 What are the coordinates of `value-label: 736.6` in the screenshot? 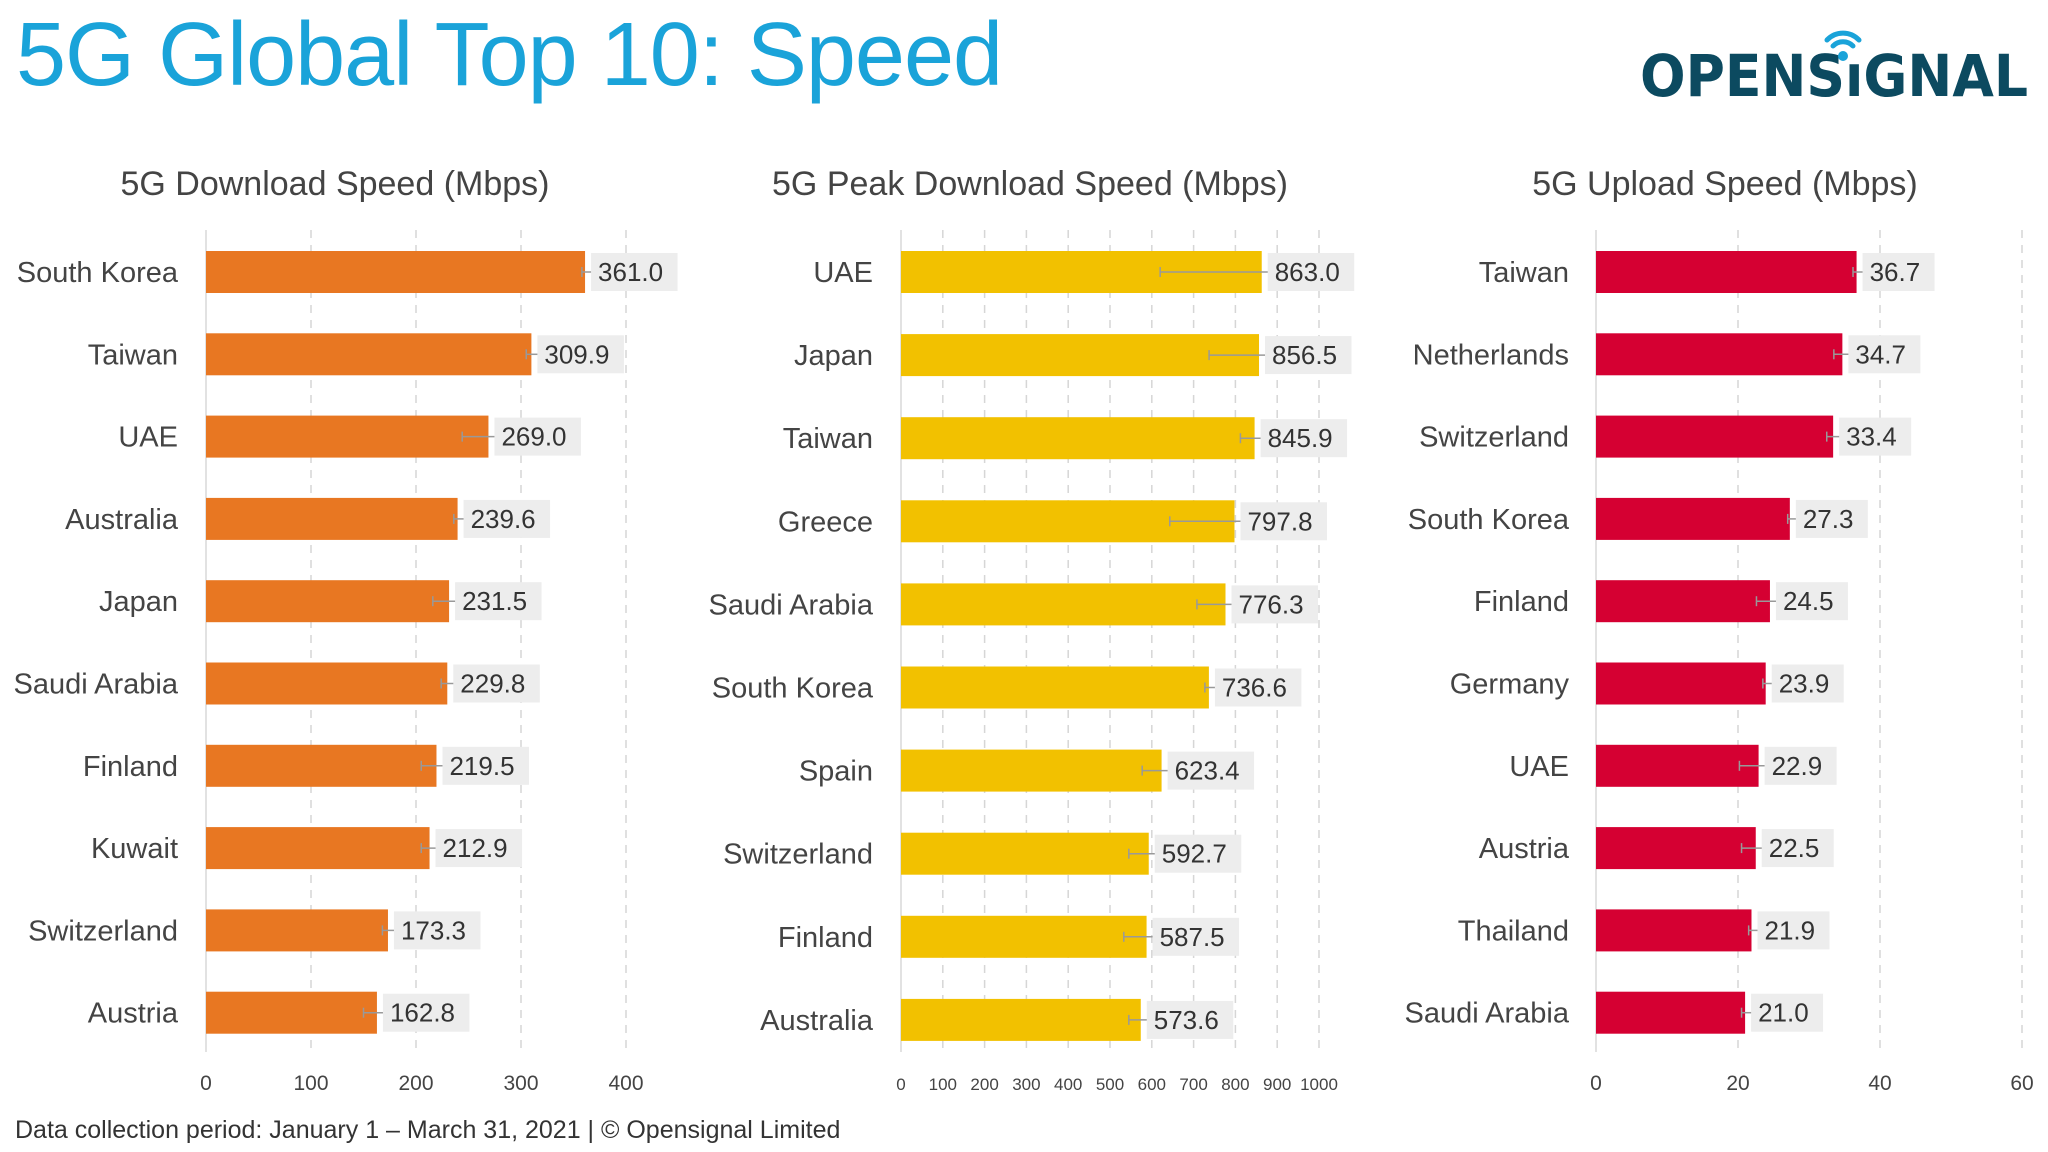 It's located at (1254, 688).